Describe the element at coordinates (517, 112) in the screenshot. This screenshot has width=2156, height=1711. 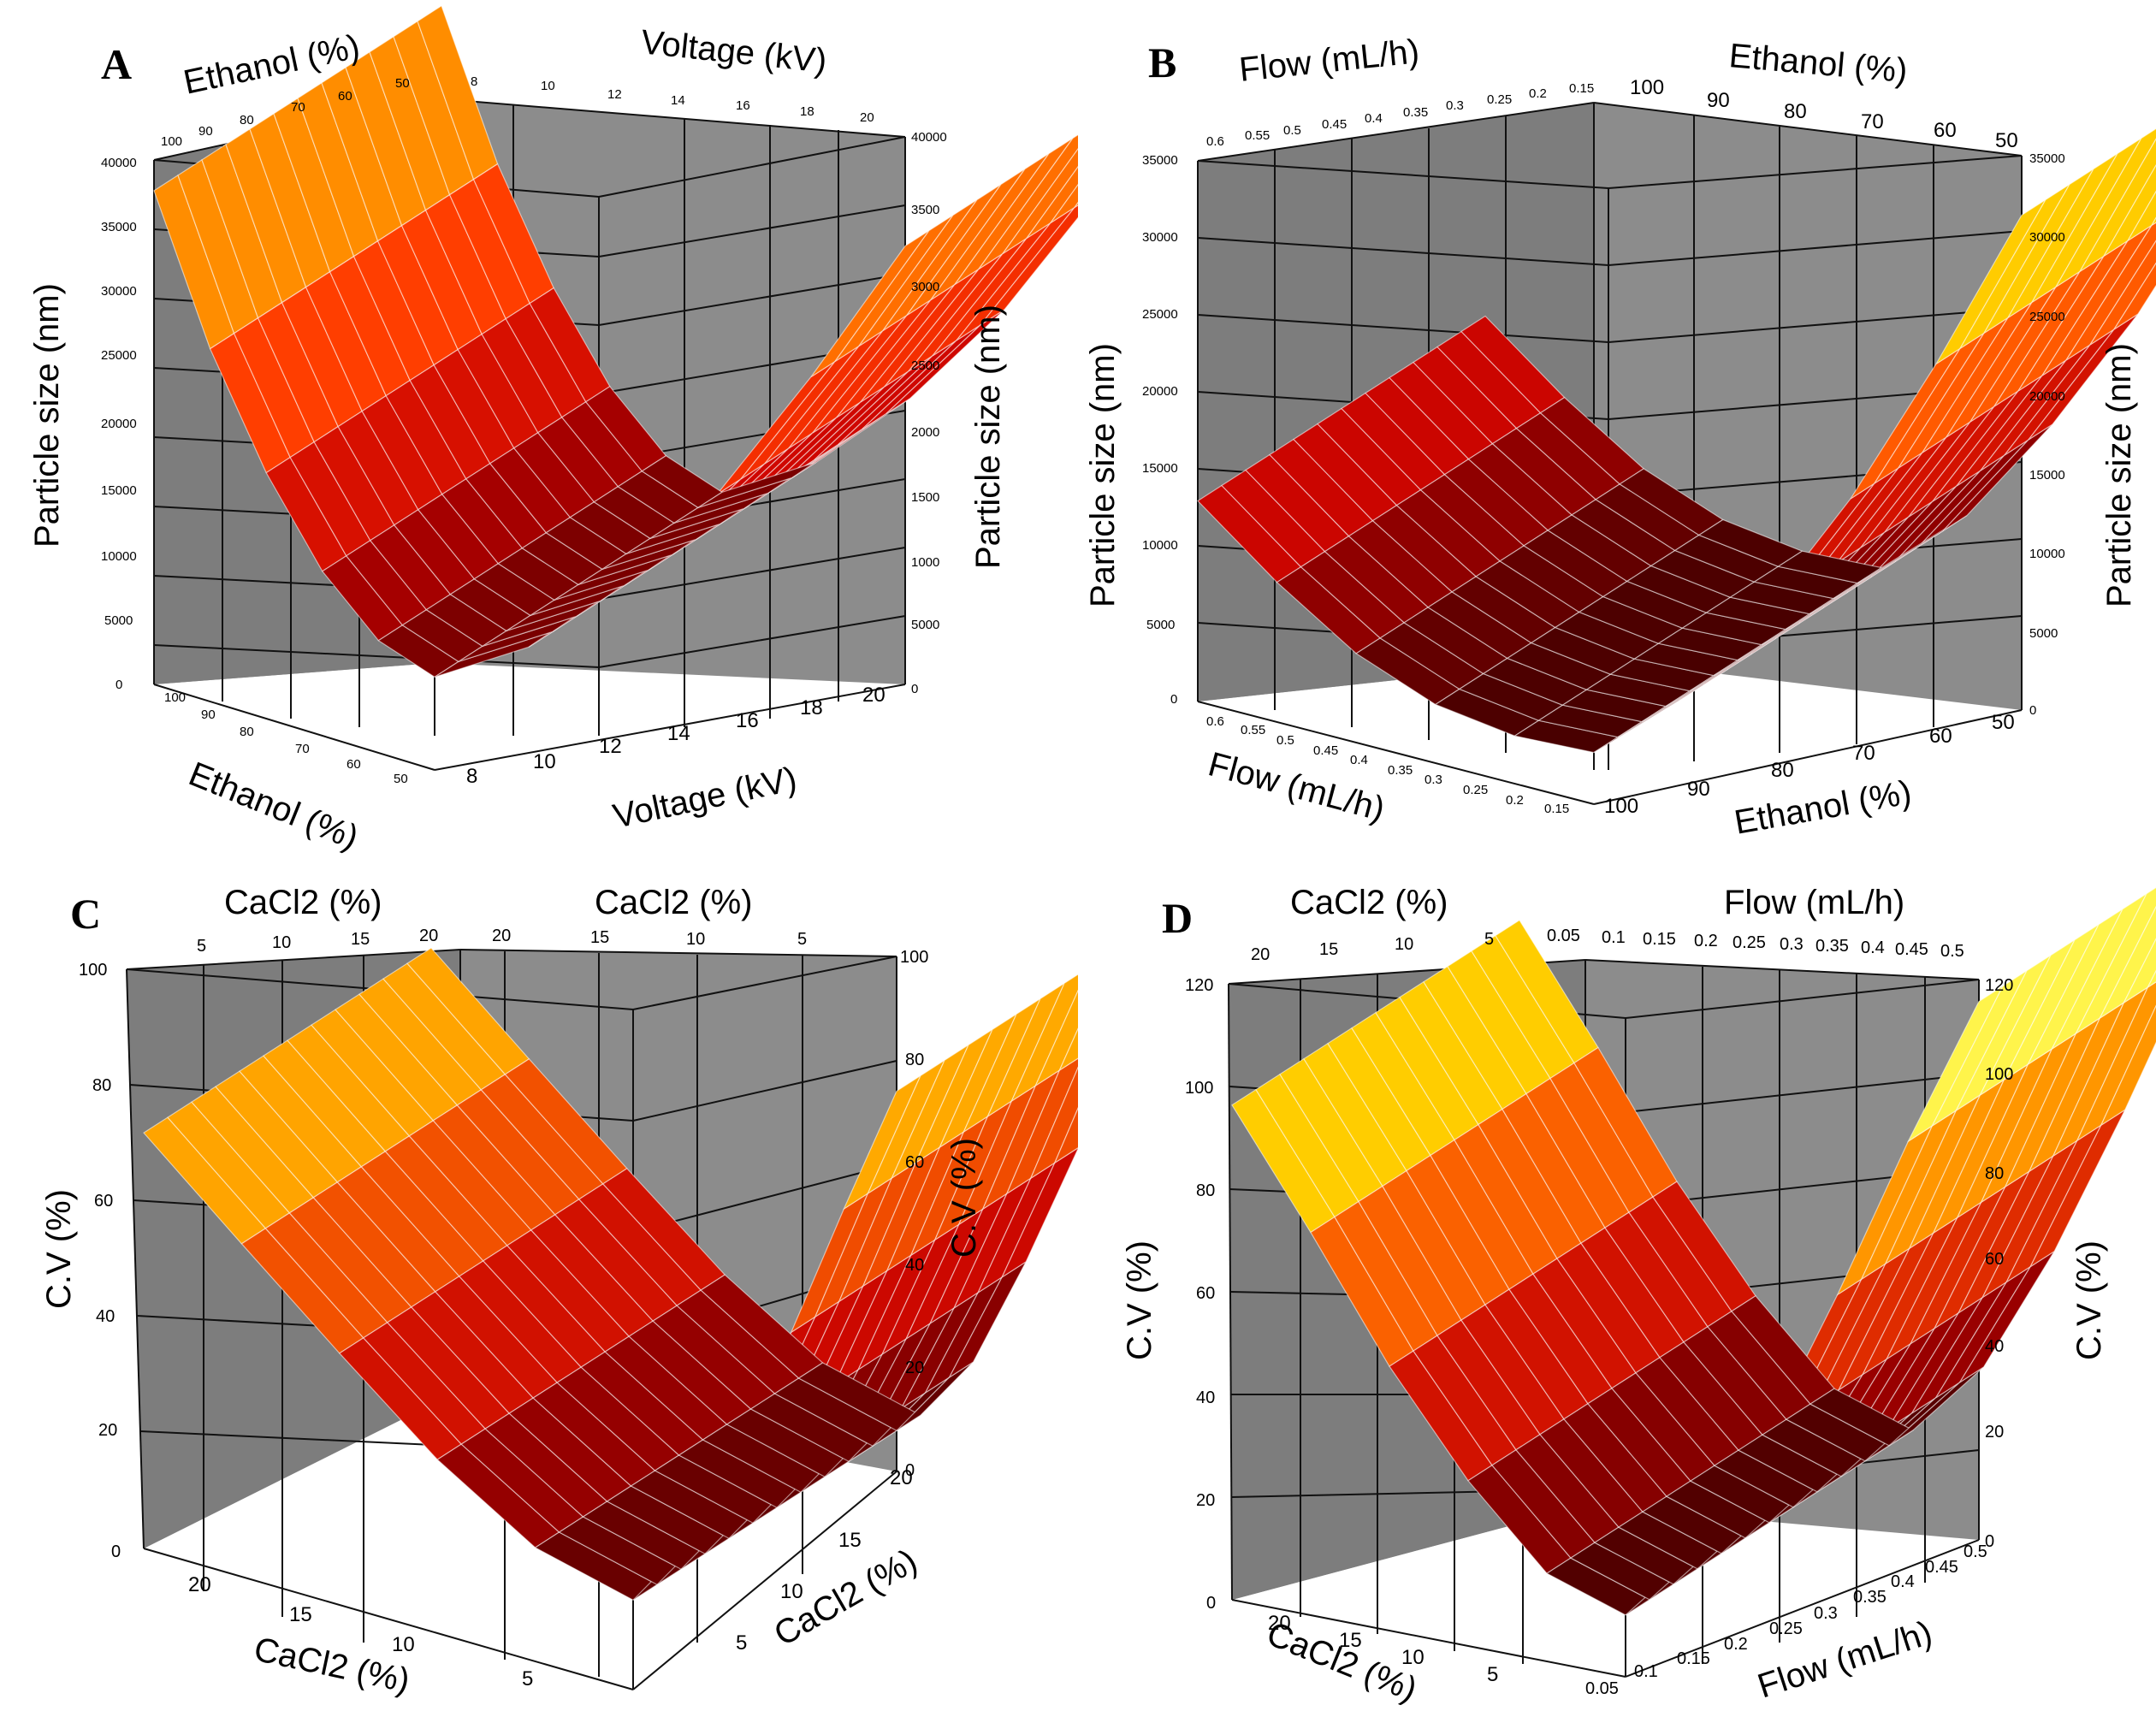
I see `top-ticks: 100 90 80 70 60 50 8 10 12 14 16 18 20` at that location.